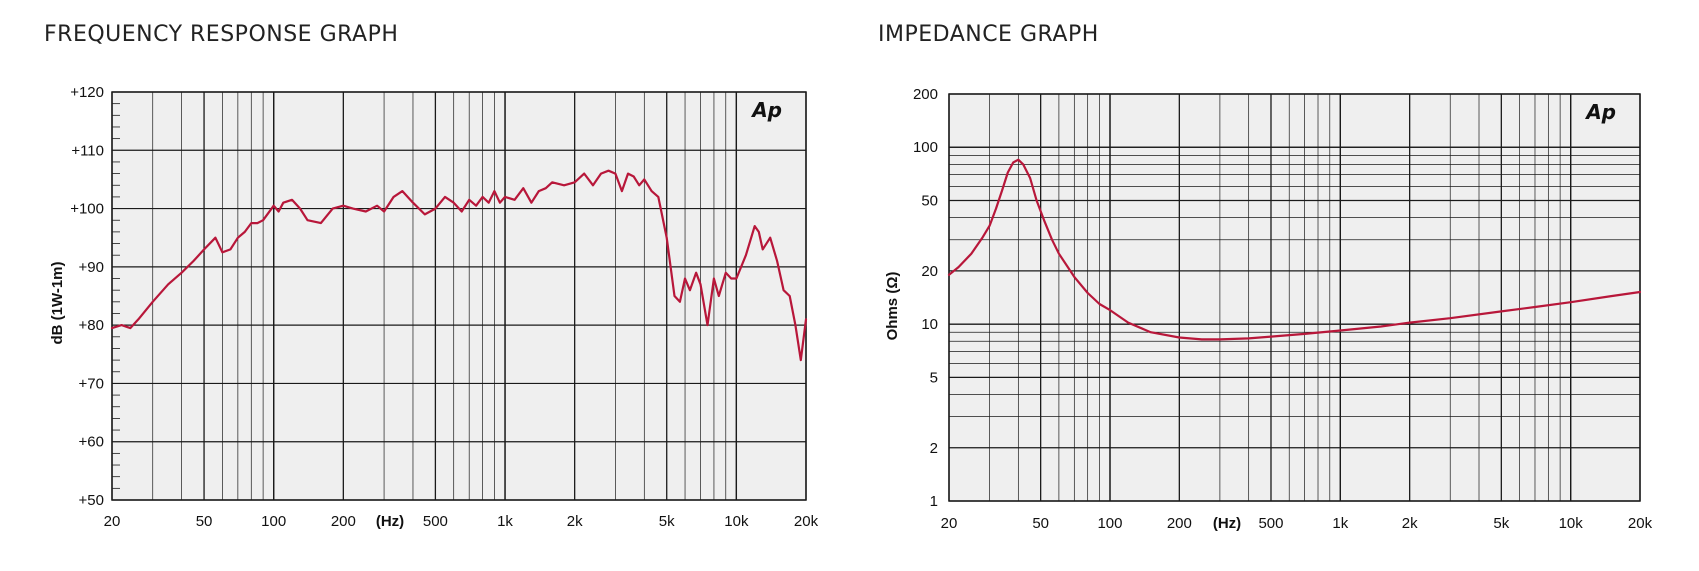 Image resolution: width=1699 pixels, height=571 pixels. I want to click on imp-y-tick-label: 10, so click(929, 324).